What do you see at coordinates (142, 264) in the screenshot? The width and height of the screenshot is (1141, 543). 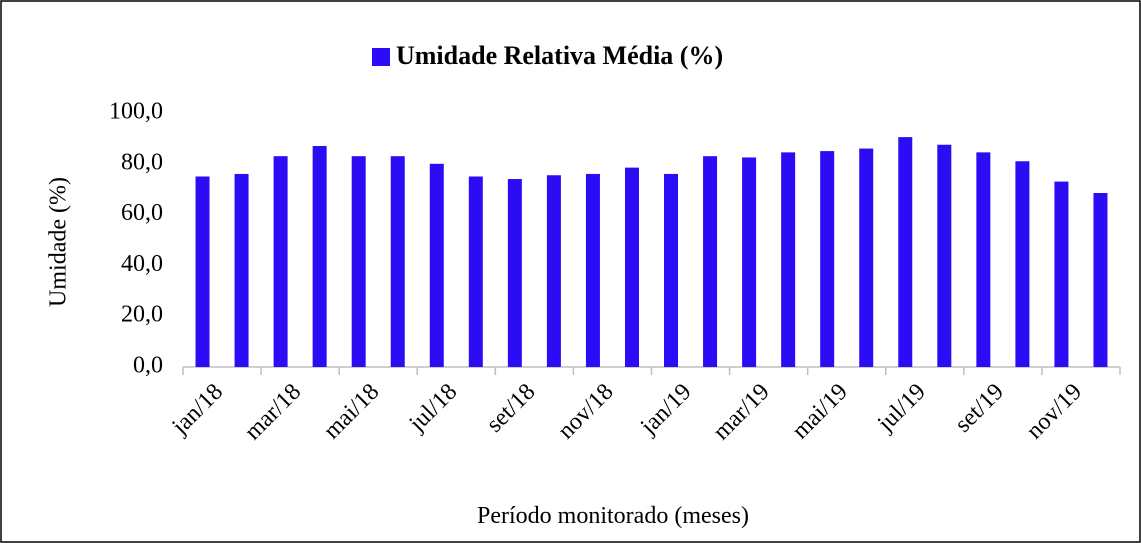 I see `y-tick-label: 40,0` at bounding box center [142, 264].